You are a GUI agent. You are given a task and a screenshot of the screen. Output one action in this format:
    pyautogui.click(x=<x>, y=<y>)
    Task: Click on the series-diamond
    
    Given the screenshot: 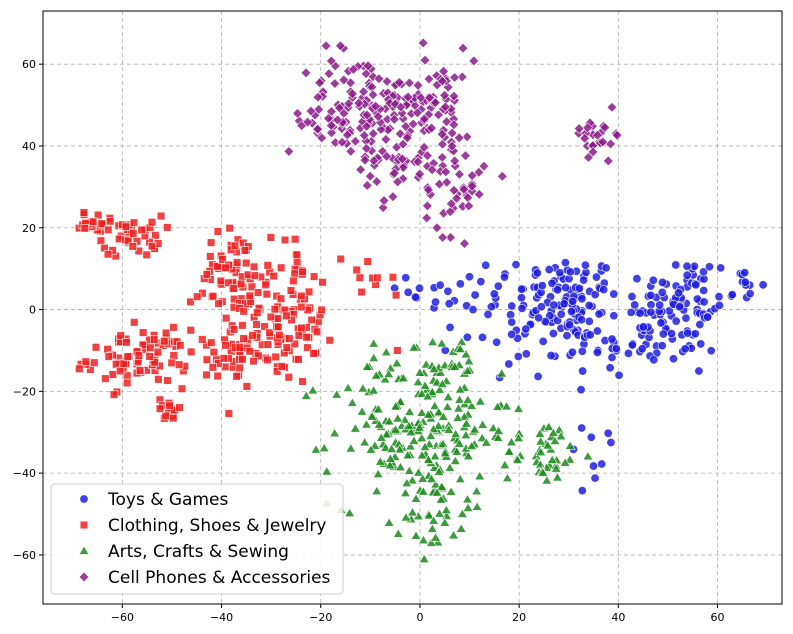 What is the action you would take?
    pyautogui.click(x=453, y=143)
    